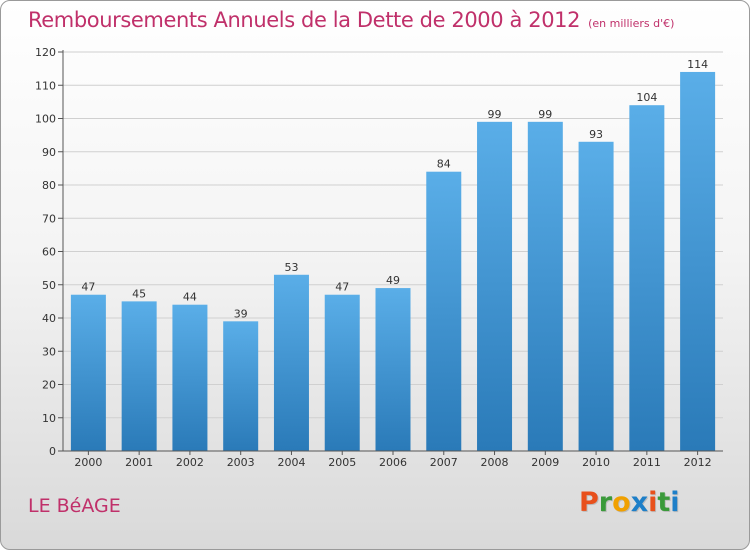 This screenshot has height=550, width=750. I want to click on bar-2006, so click(393, 369).